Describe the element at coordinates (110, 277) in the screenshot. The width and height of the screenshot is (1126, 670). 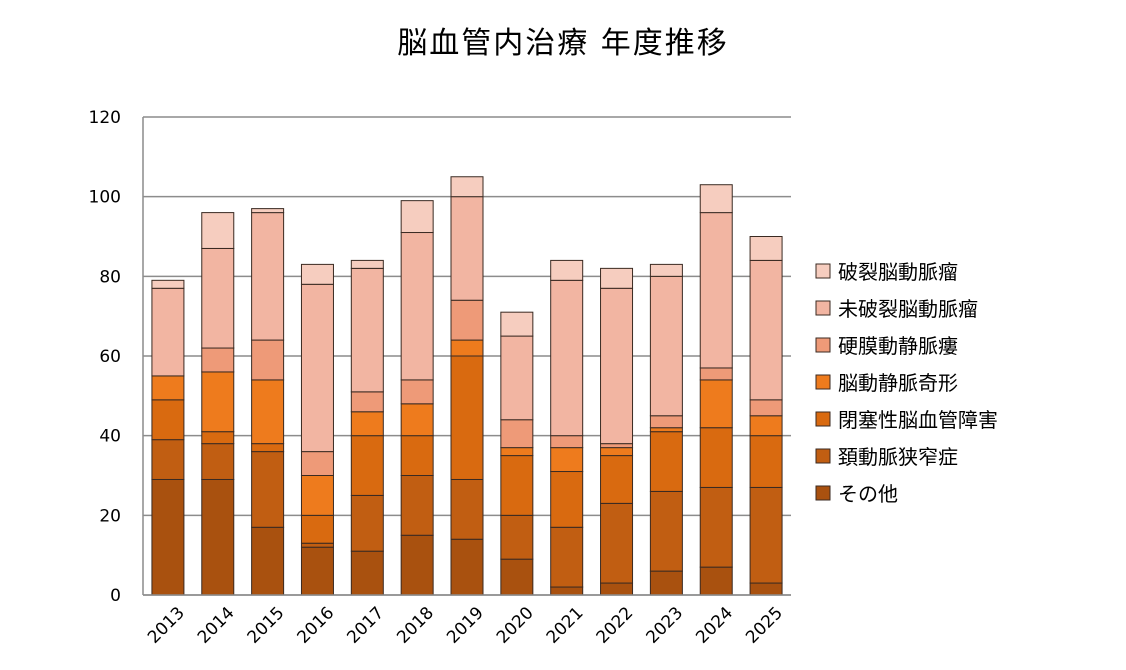
I see `y-tick-label: 80` at that location.